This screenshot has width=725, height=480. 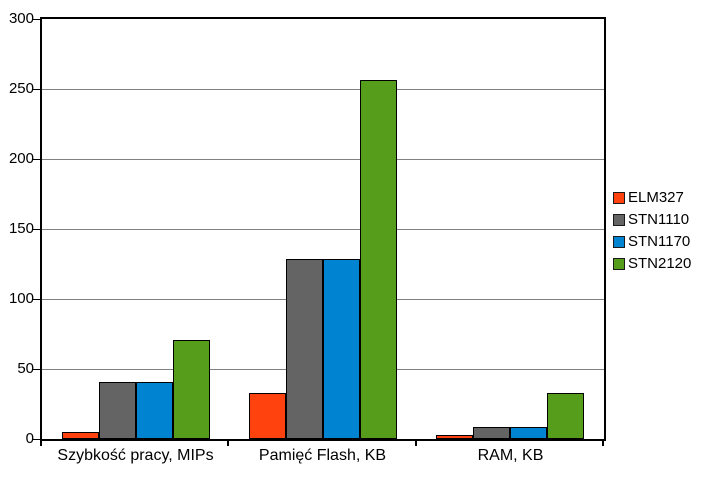 I want to click on legend-label: STN2120, so click(x=660, y=263).